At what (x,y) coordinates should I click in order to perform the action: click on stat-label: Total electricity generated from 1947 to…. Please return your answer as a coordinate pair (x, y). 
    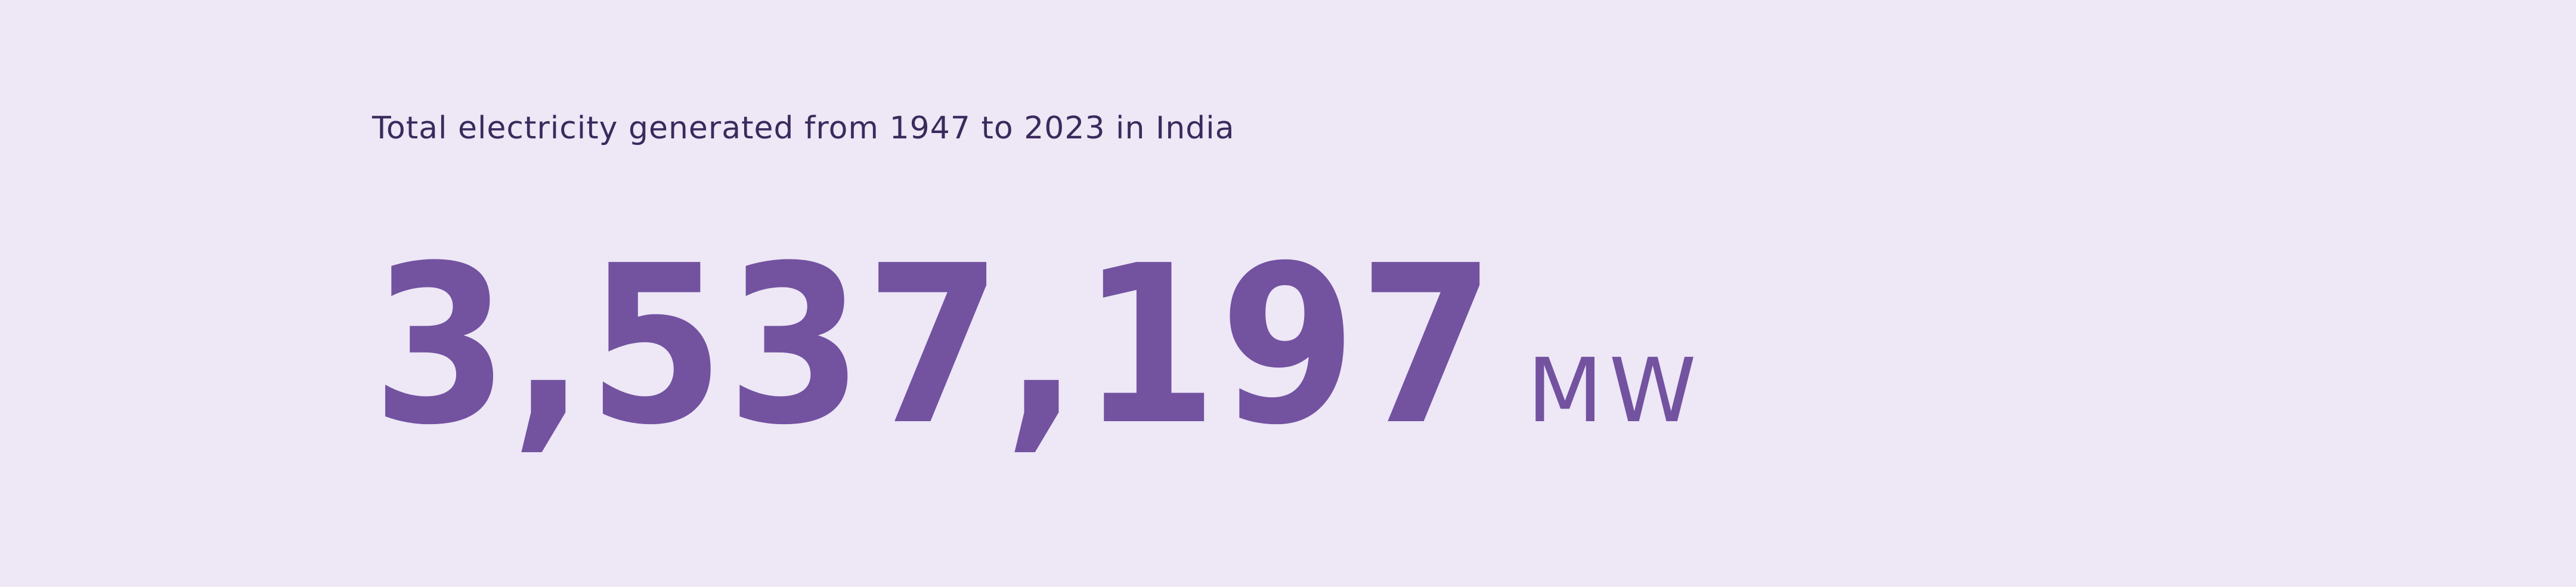
    Looking at the image, I should click on (803, 128).